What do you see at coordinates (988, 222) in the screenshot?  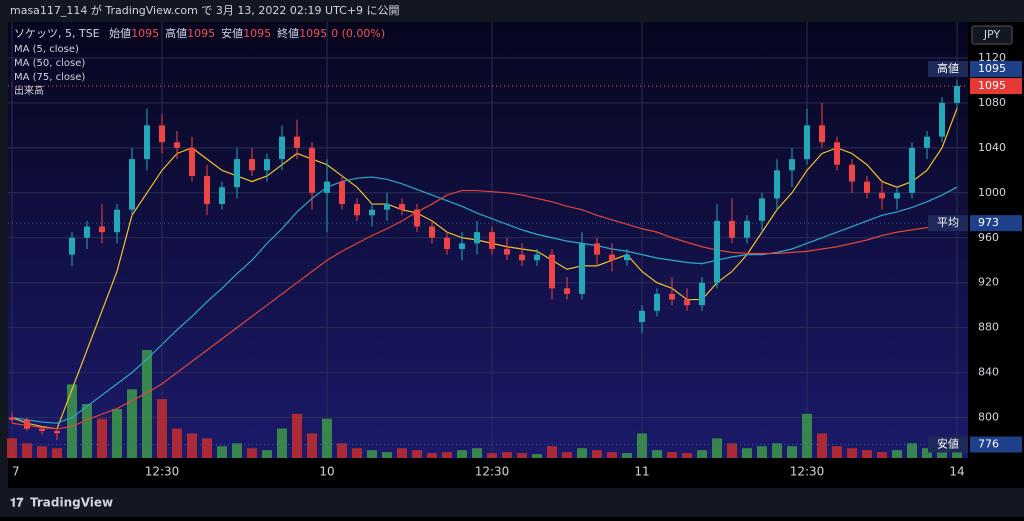 I see `price-label: 973` at bounding box center [988, 222].